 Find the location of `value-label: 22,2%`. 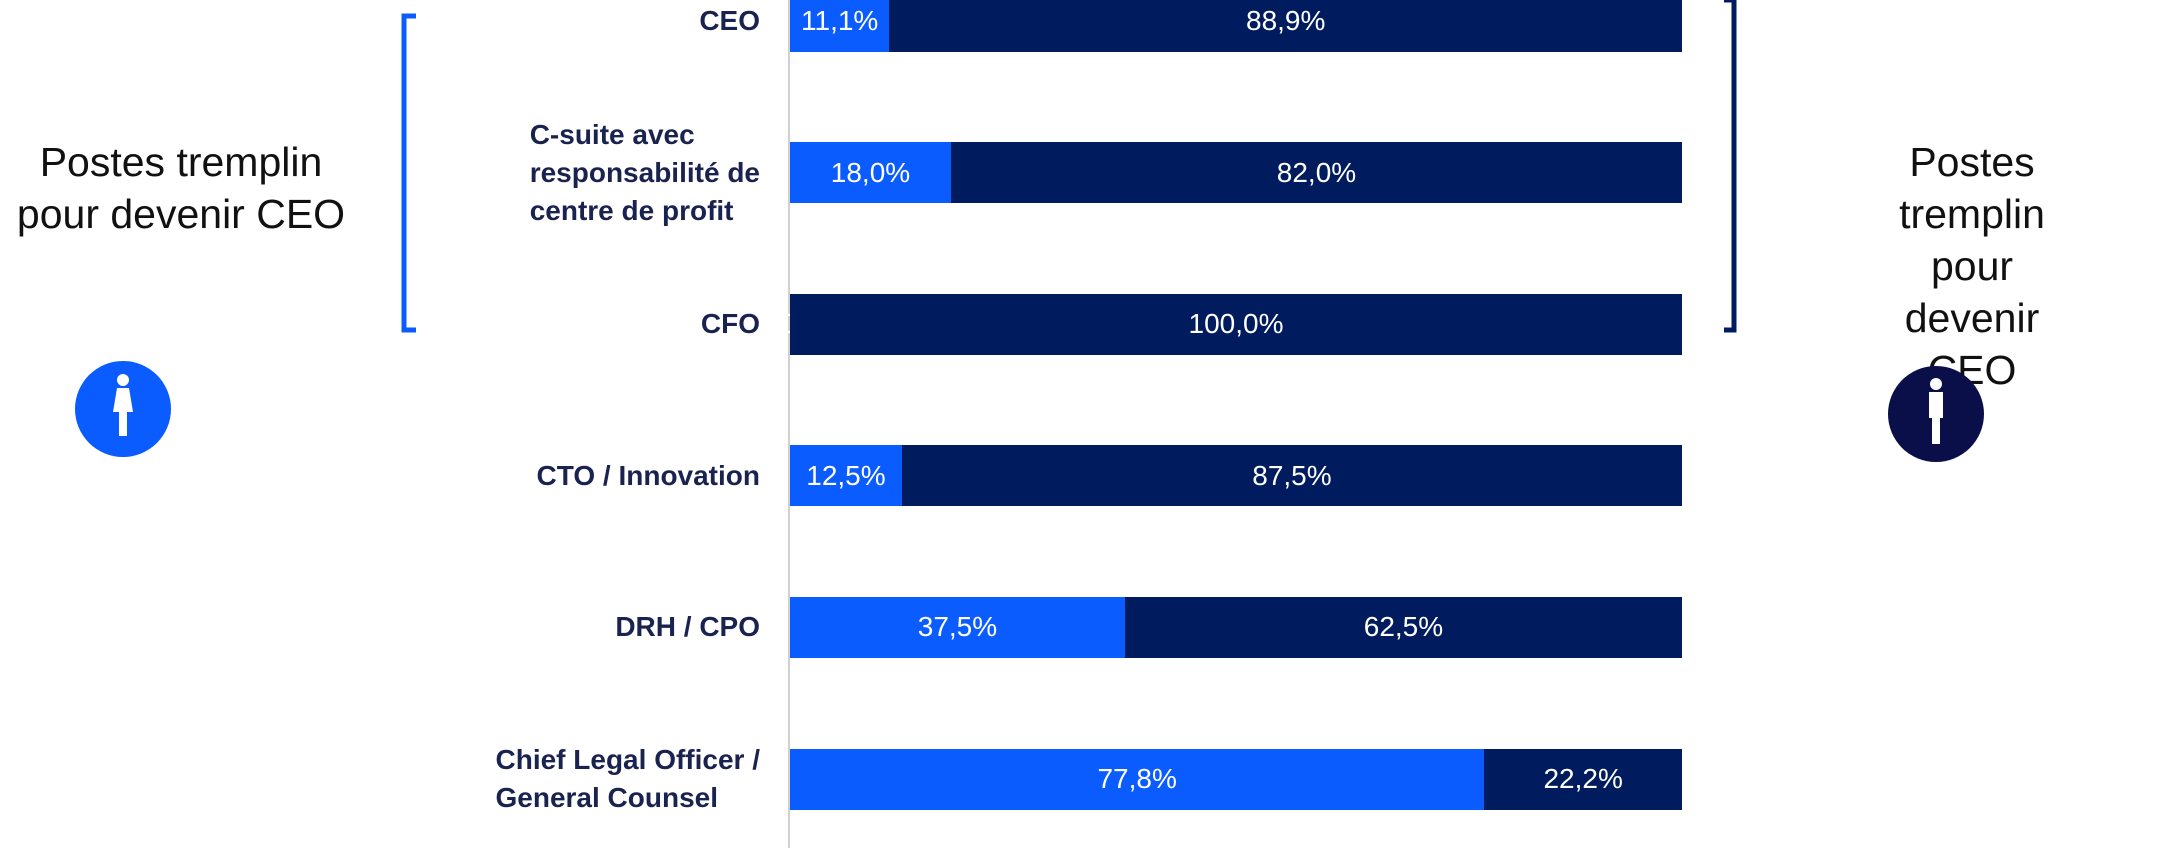

value-label: 22,2% is located at coordinates (1583, 778).